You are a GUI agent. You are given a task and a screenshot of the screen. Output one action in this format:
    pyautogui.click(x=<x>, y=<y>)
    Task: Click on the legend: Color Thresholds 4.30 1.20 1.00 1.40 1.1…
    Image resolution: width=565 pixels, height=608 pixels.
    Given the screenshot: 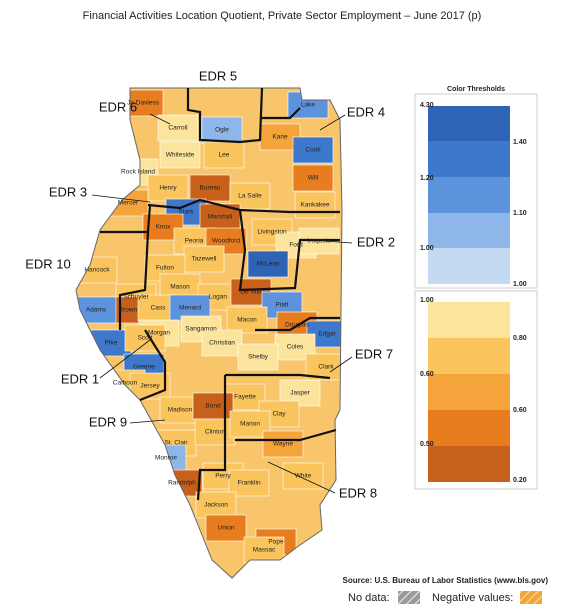 What is the action you would take?
    pyautogui.click(x=476, y=288)
    